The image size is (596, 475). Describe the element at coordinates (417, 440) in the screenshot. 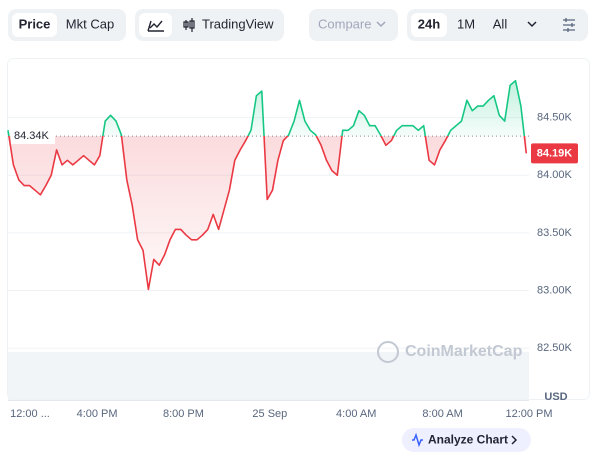

I see `analyze-icon` at that location.